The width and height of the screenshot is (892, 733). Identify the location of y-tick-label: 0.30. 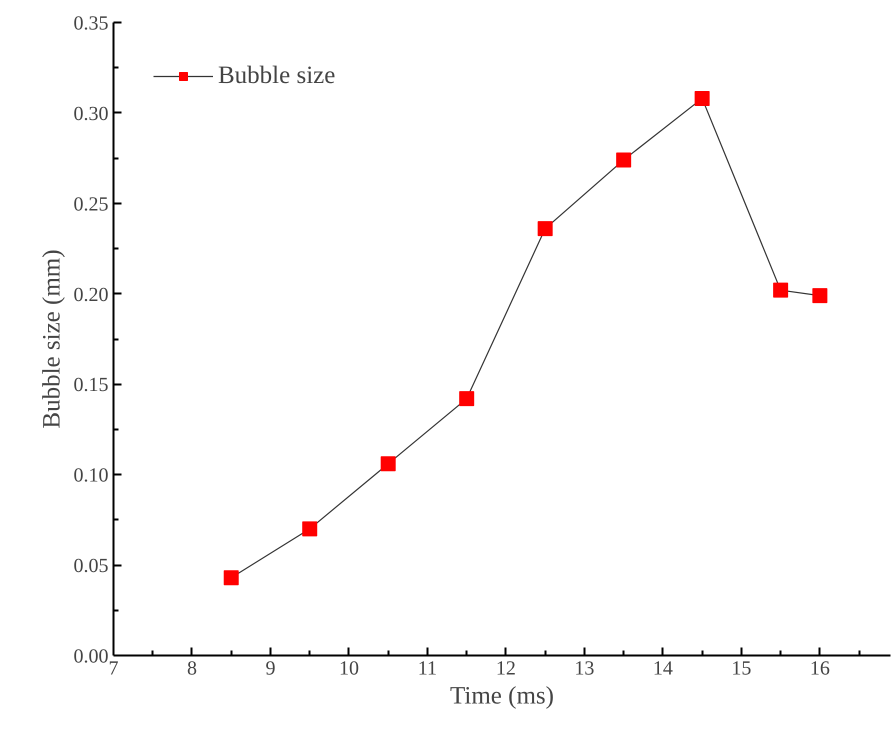
(91, 113).